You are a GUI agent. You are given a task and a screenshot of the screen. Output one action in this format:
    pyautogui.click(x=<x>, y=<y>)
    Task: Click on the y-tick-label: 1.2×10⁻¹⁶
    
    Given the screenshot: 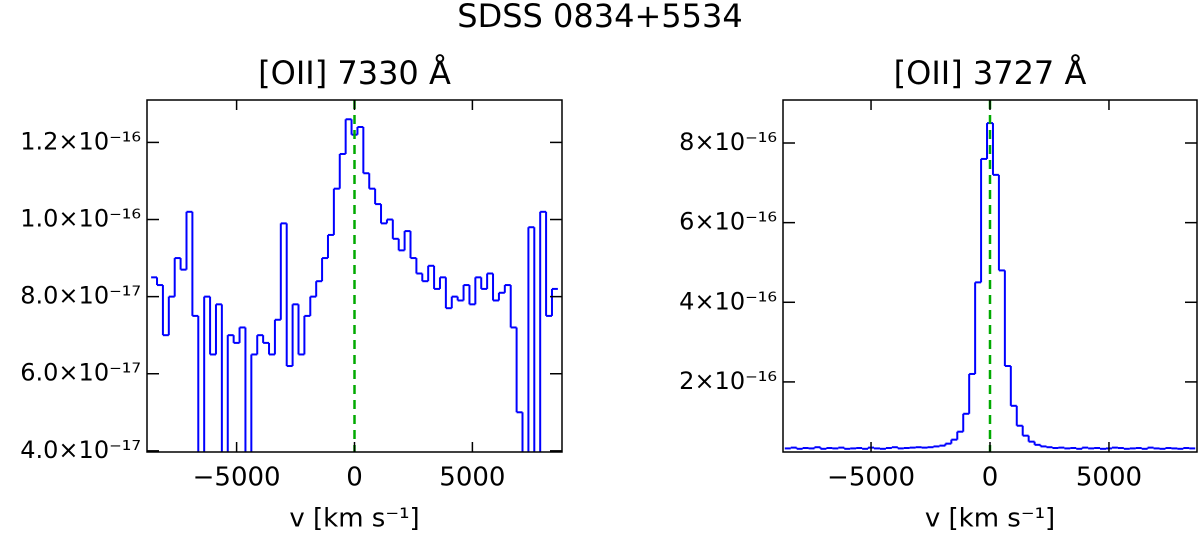 What is the action you would take?
    pyautogui.click(x=80, y=141)
    